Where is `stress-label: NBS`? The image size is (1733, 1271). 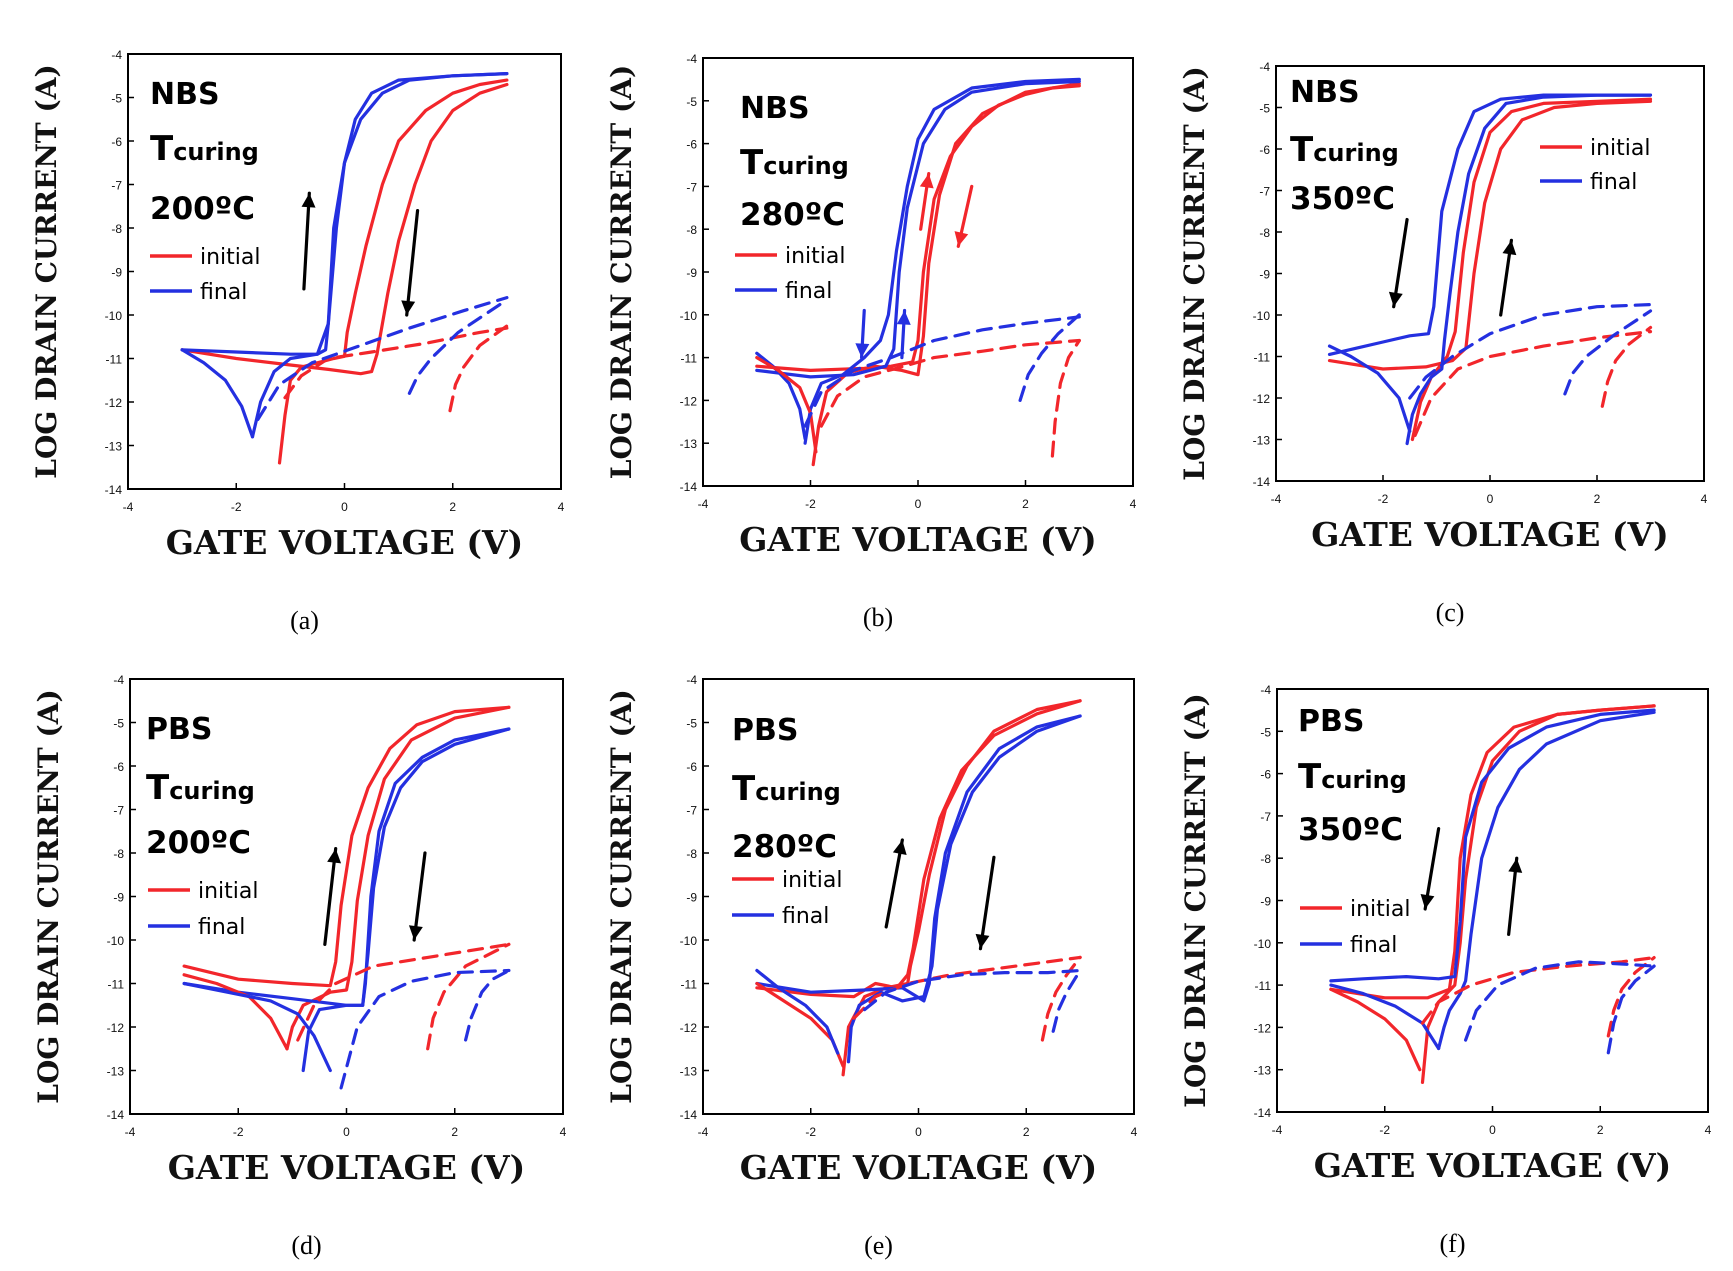
stress-label: NBS is located at coordinates (1325, 92).